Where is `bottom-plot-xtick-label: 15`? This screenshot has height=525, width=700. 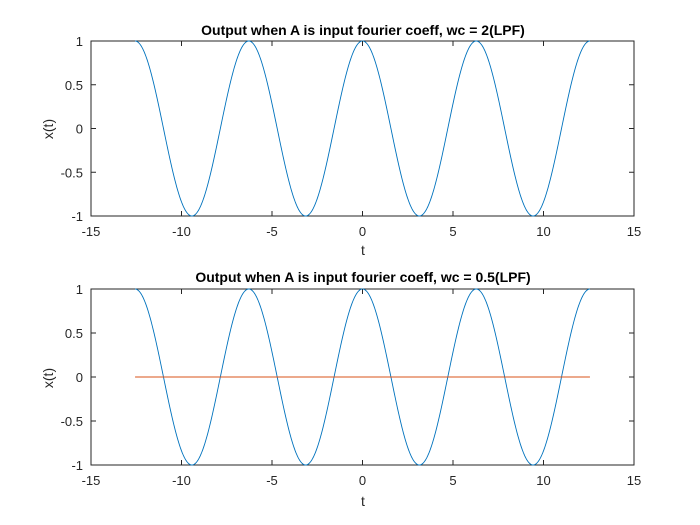 bottom-plot-xtick-label: 15 is located at coordinates (634, 480).